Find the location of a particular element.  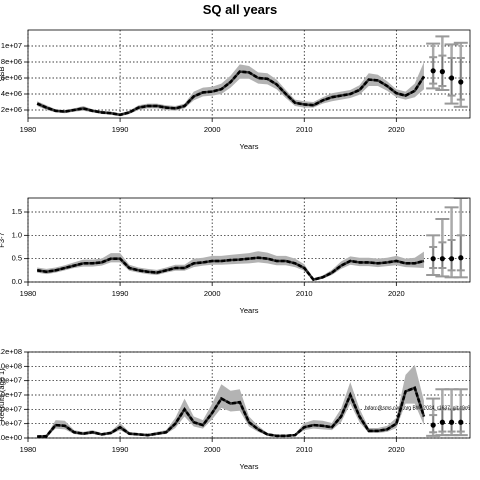

ssb-confidence-band is located at coordinates (230, 89).